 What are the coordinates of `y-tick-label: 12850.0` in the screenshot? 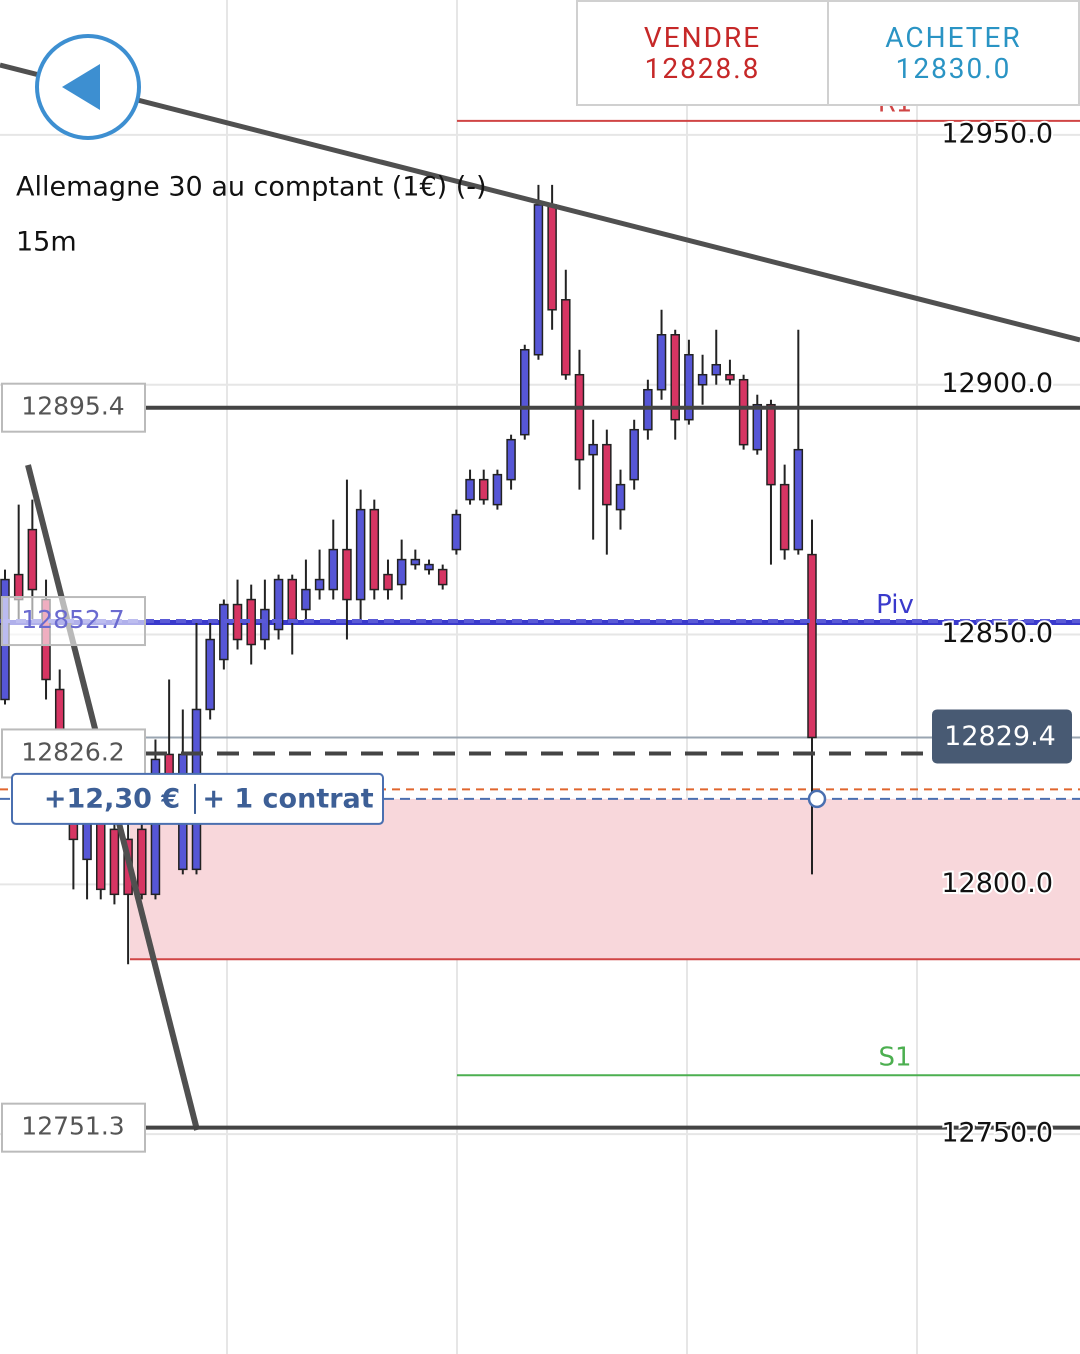 It's located at (997, 633).